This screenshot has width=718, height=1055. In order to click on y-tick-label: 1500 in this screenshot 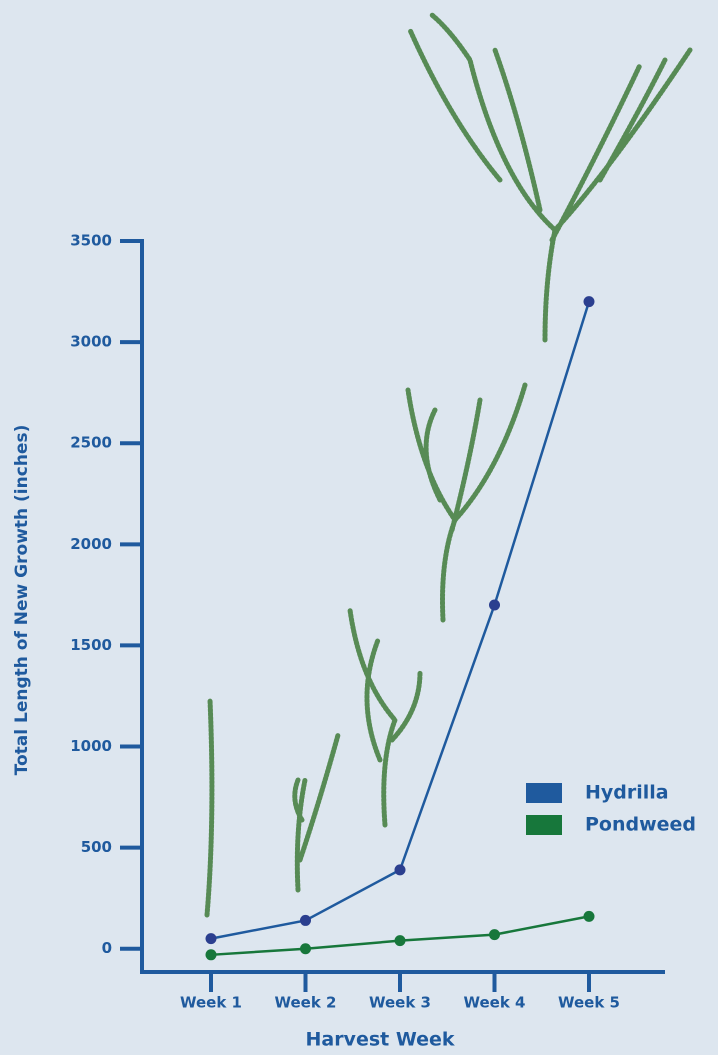, I will do `click(91, 645)`.